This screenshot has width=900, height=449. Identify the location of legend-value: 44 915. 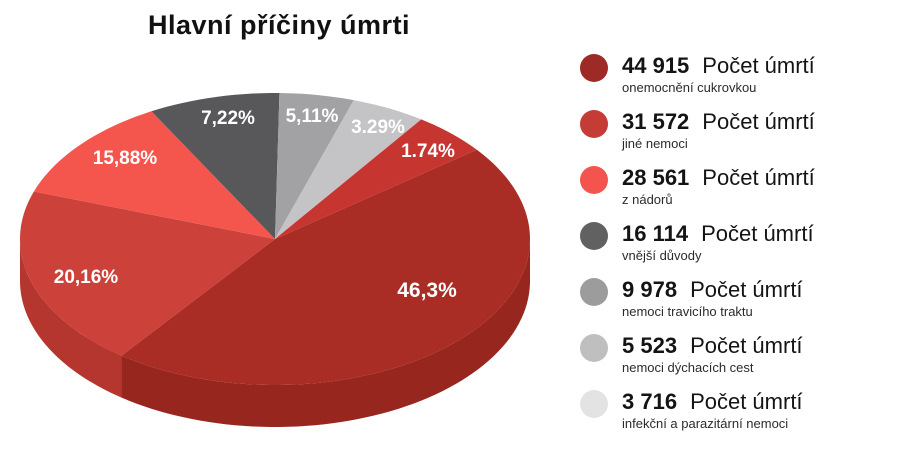
(656, 65).